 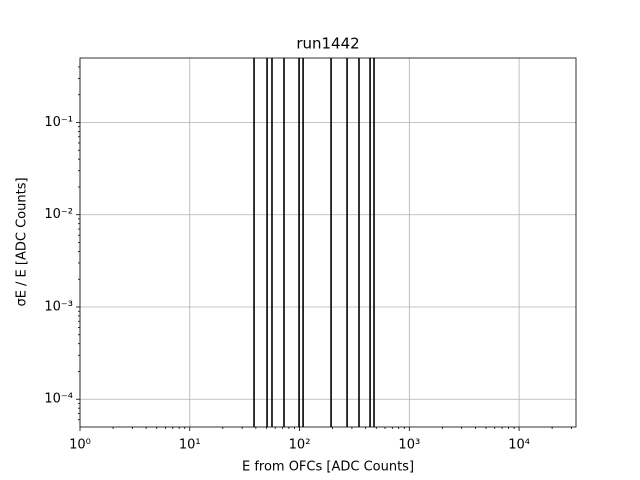 I want to click on y-tick-label: 10⁻³, so click(x=58, y=306).